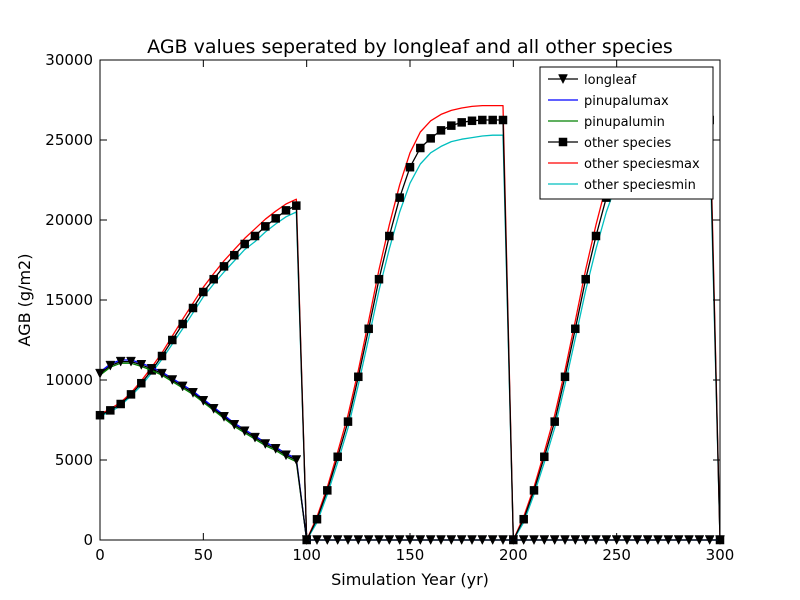 The width and height of the screenshot is (800, 600). What do you see at coordinates (410, 579) in the screenshot?
I see `x-axis-label: Simulation Year (yr)` at bounding box center [410, 579].